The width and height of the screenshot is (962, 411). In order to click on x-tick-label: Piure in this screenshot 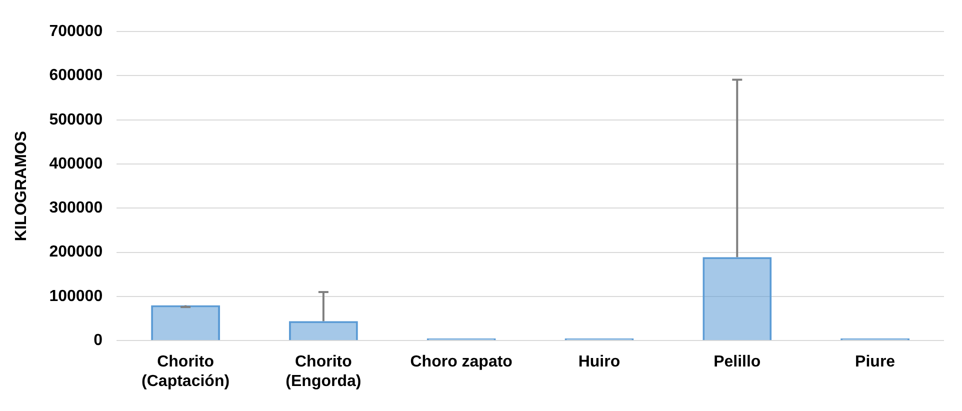, I will do `click(875, 362)`.